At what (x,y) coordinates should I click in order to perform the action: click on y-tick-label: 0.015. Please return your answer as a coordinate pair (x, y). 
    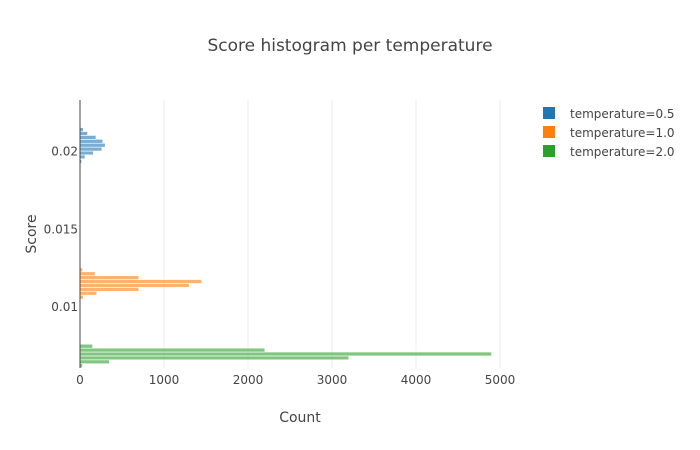
    Looking at the image, I should click on (61, 229).